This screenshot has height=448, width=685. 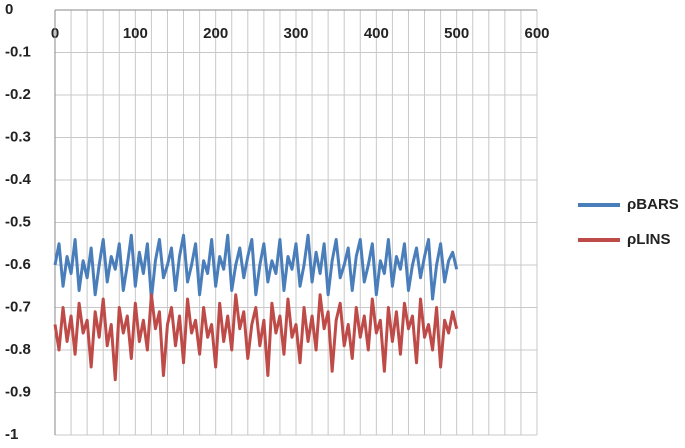 I want to click on y-tick-label: -0.4, so click(x=18, y=179).